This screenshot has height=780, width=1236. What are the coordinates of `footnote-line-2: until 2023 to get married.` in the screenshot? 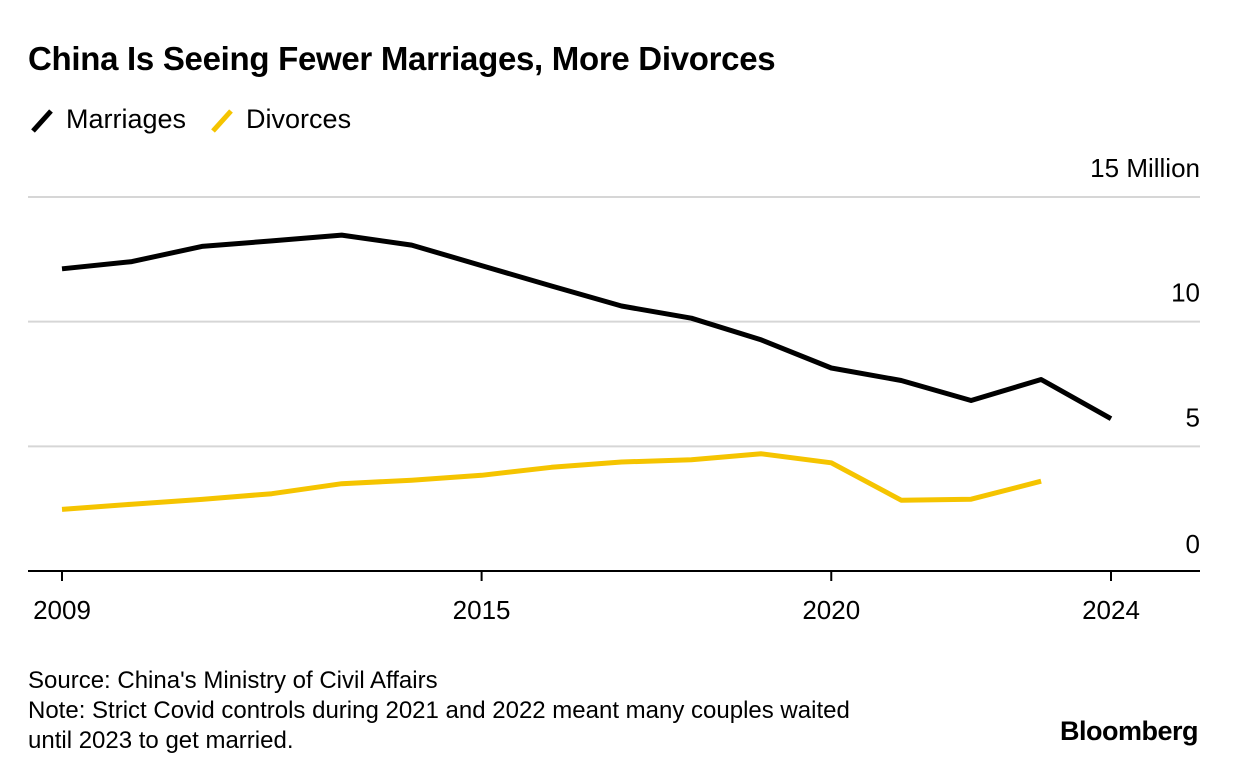 It's located at (161, 740).